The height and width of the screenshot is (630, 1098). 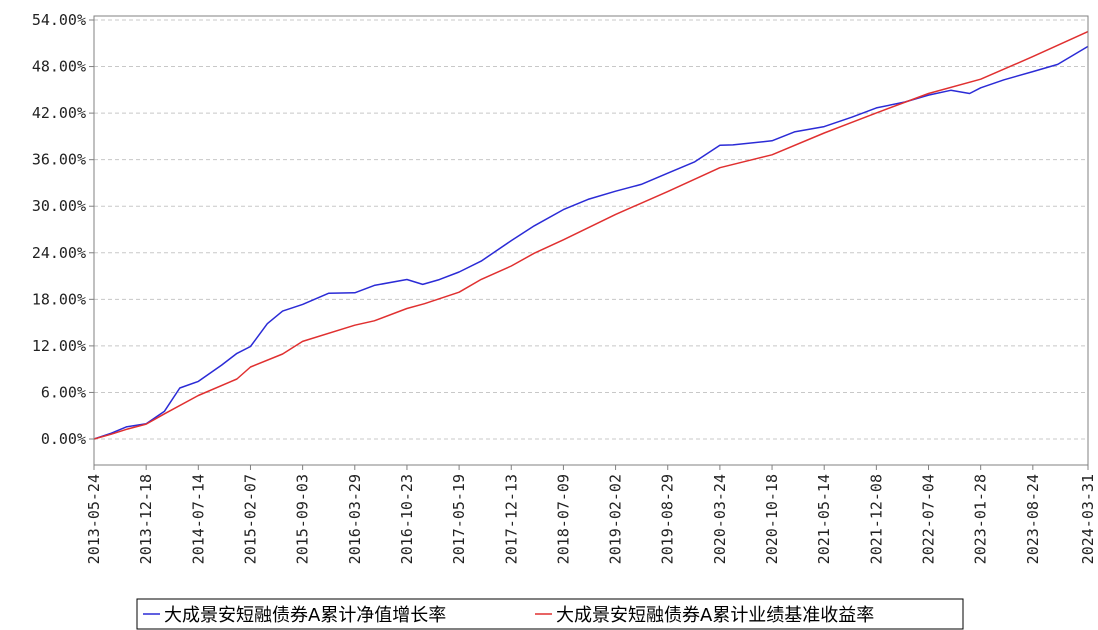 What do you see at coordinates (720, 519) in the screenshot?
I see `x-tick-label: 2020-03-24` at bounding box center [720, 519].